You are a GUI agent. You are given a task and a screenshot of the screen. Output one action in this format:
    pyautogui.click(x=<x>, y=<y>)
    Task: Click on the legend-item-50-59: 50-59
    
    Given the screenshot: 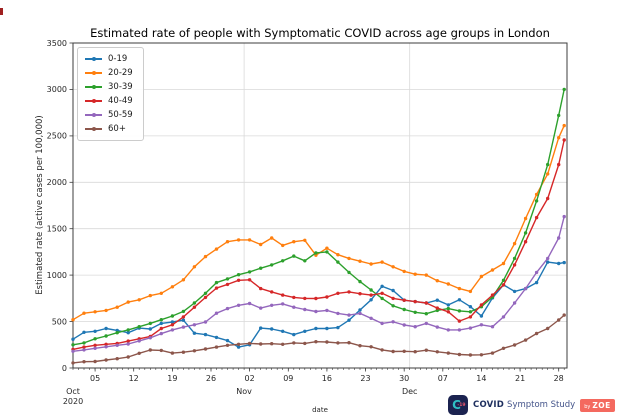 What is the action you would take?
    pyautogui.click(x=109, y=115)
    